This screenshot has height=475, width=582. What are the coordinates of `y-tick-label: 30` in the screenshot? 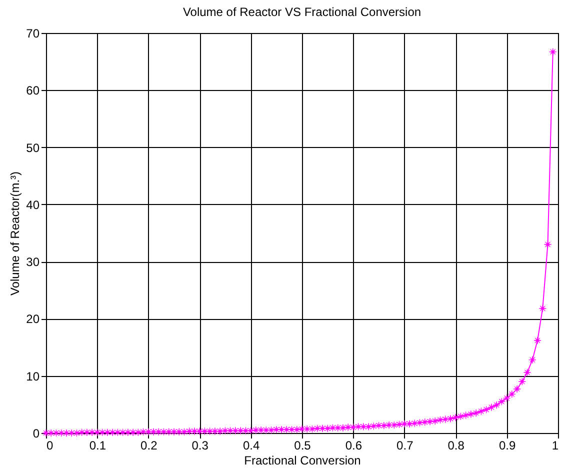 It's located at (33, 262).